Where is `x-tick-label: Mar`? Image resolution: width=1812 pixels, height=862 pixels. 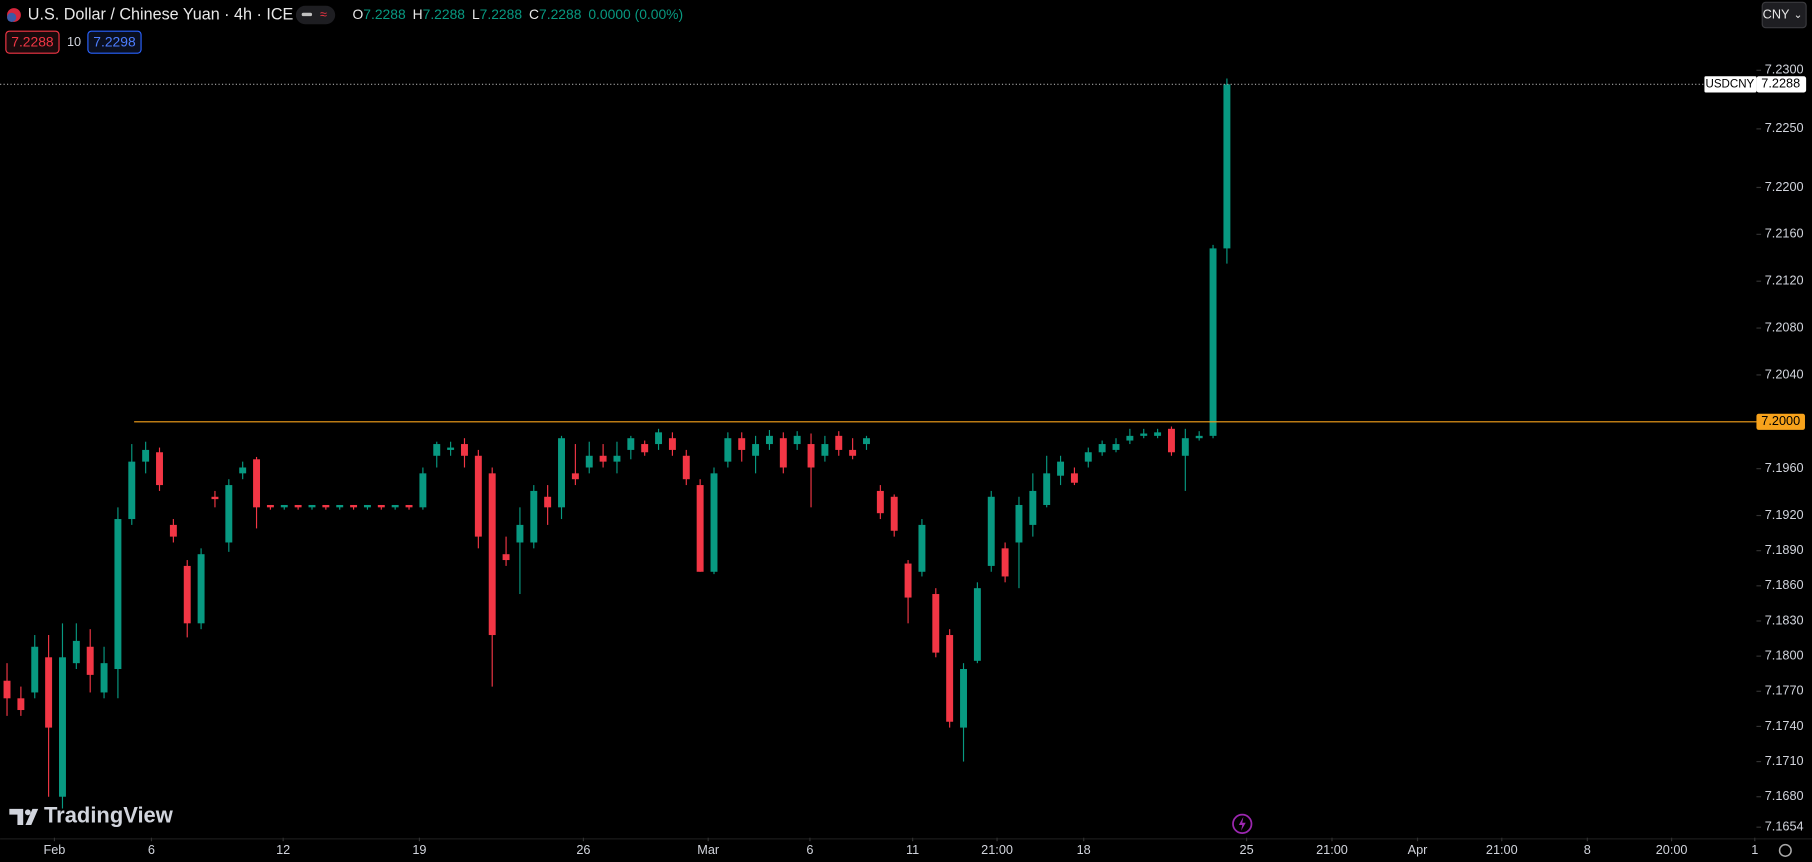
x-tick-label: Mar is located at coordinates (708, 849).